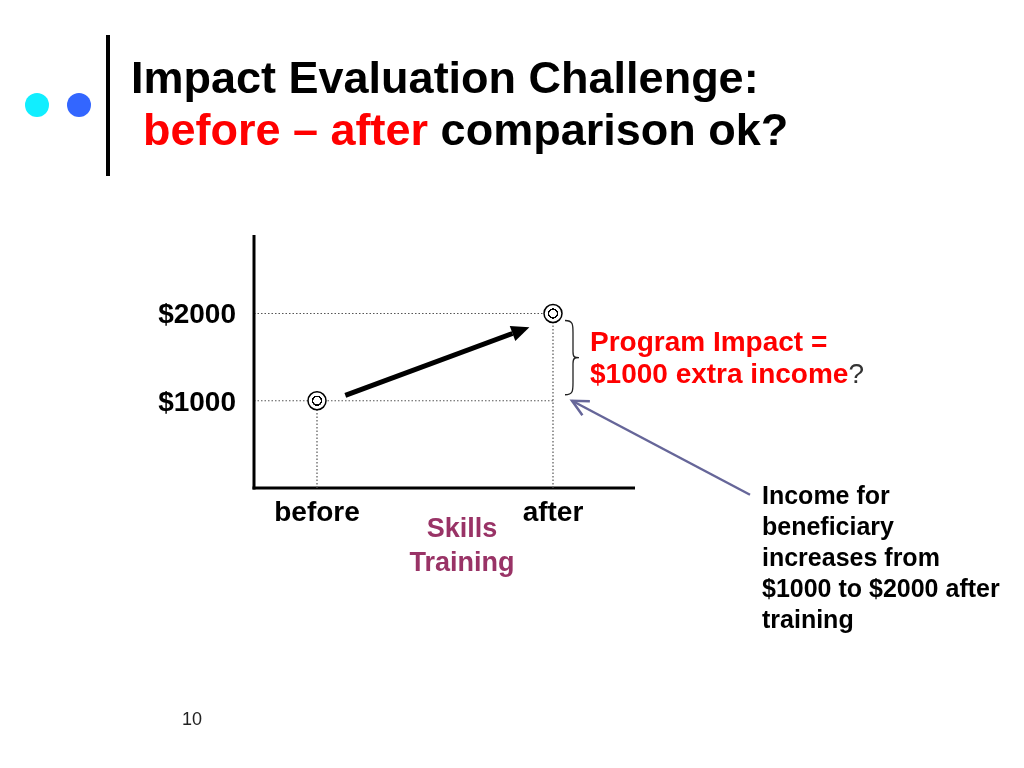  Describe the element at coordinates (462, 545) in the screenshot. I see `x-axis-title: Skills Training` at that location.